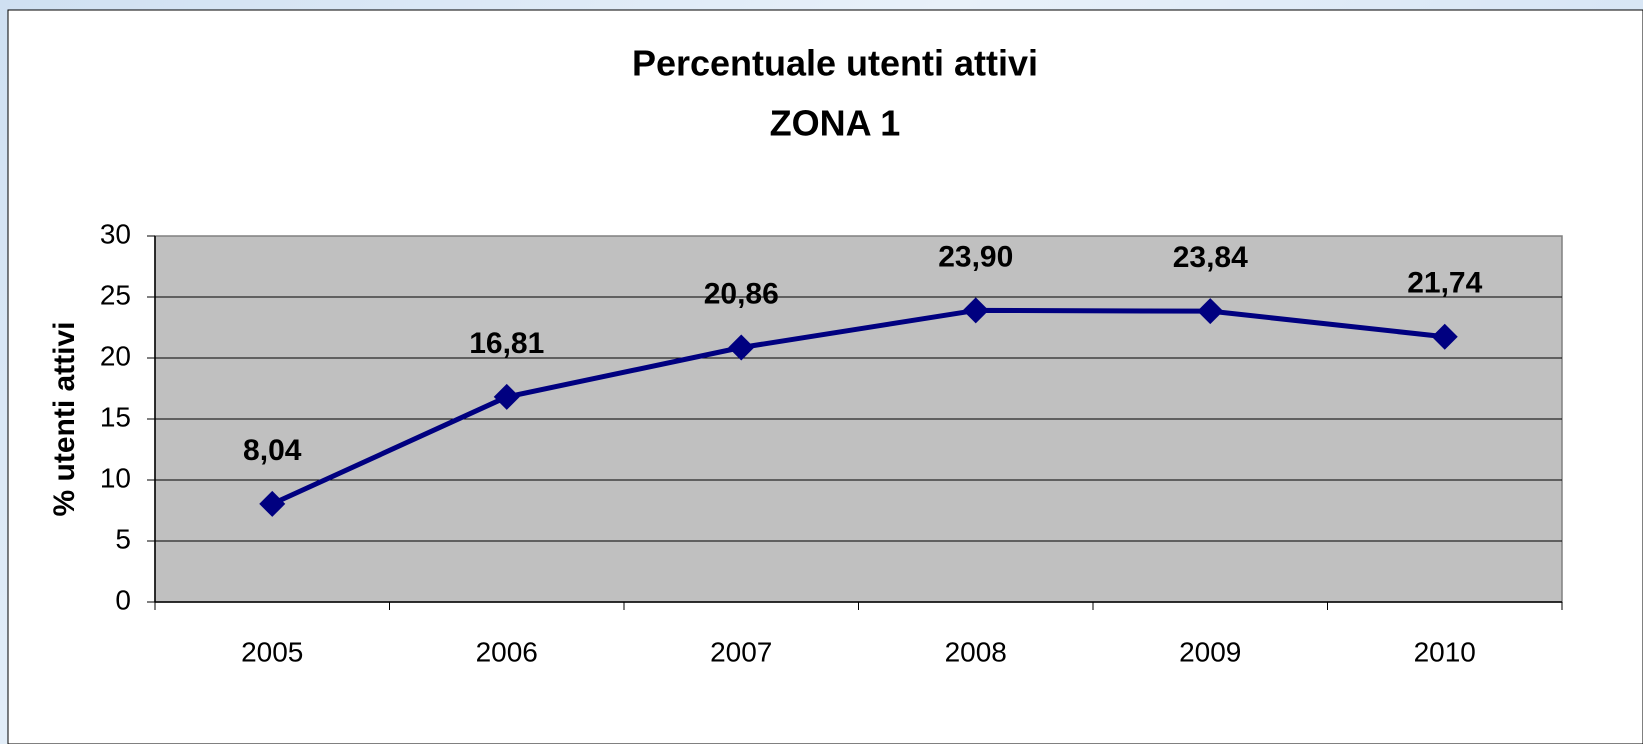 This screenshot has height=744, width=1643. I want to click on x-tick-label: 2009, so click(1210, 651).